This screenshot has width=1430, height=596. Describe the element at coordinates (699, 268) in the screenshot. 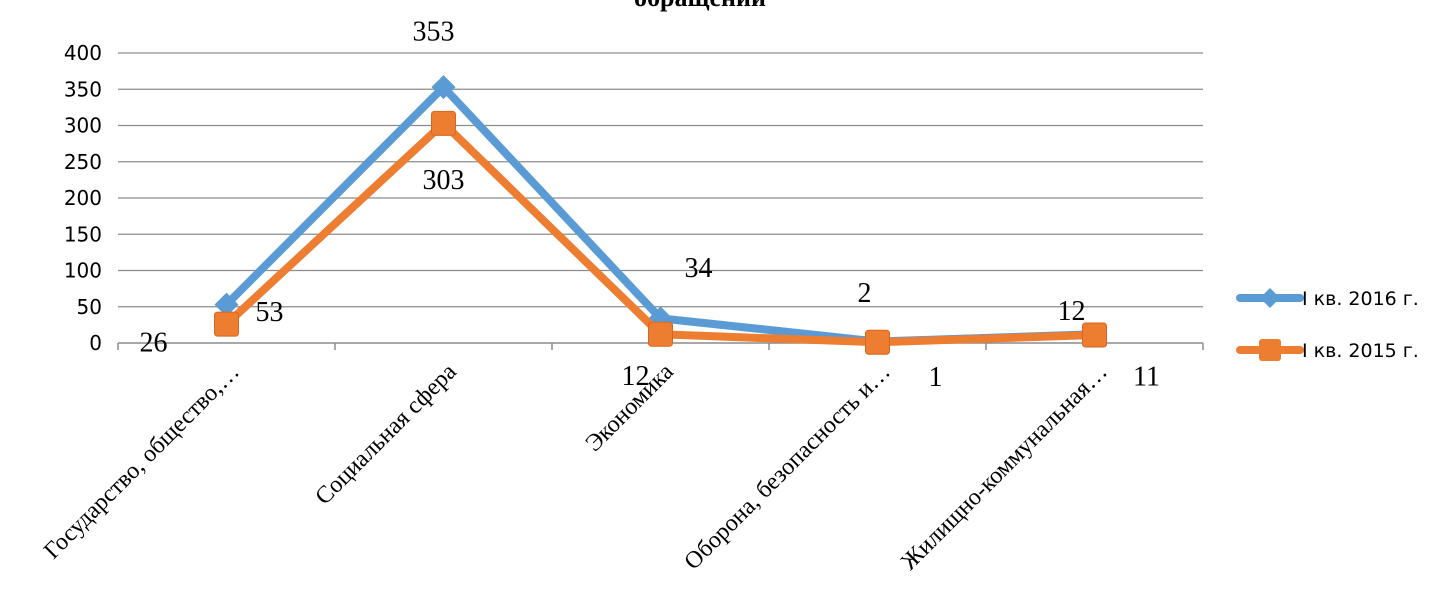

I see `data-label: 34` at that location.